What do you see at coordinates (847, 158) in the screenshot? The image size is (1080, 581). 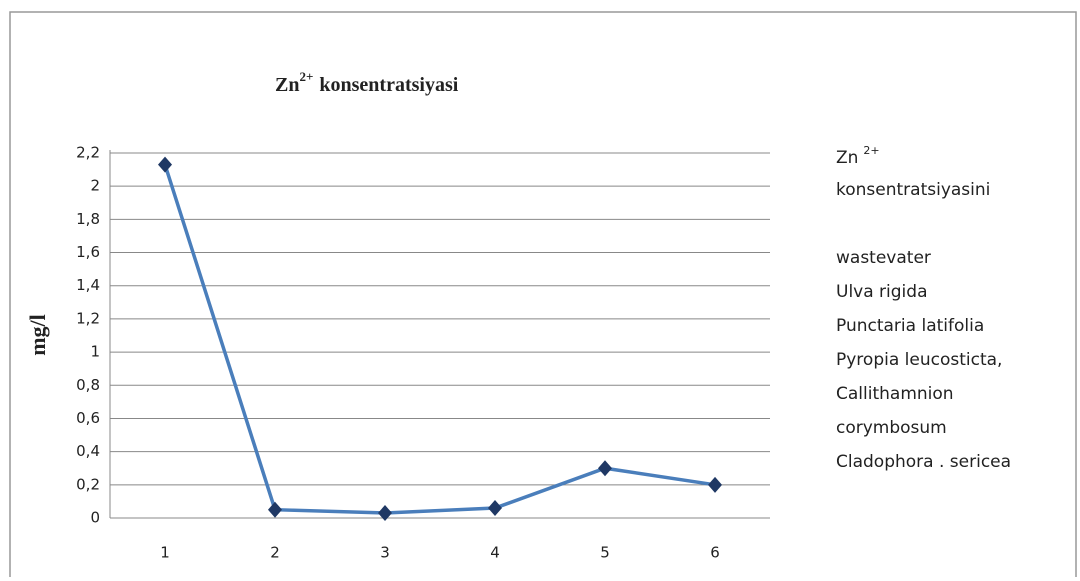 I see `notes-head-base: Zn` at bounding box center [847, 158].